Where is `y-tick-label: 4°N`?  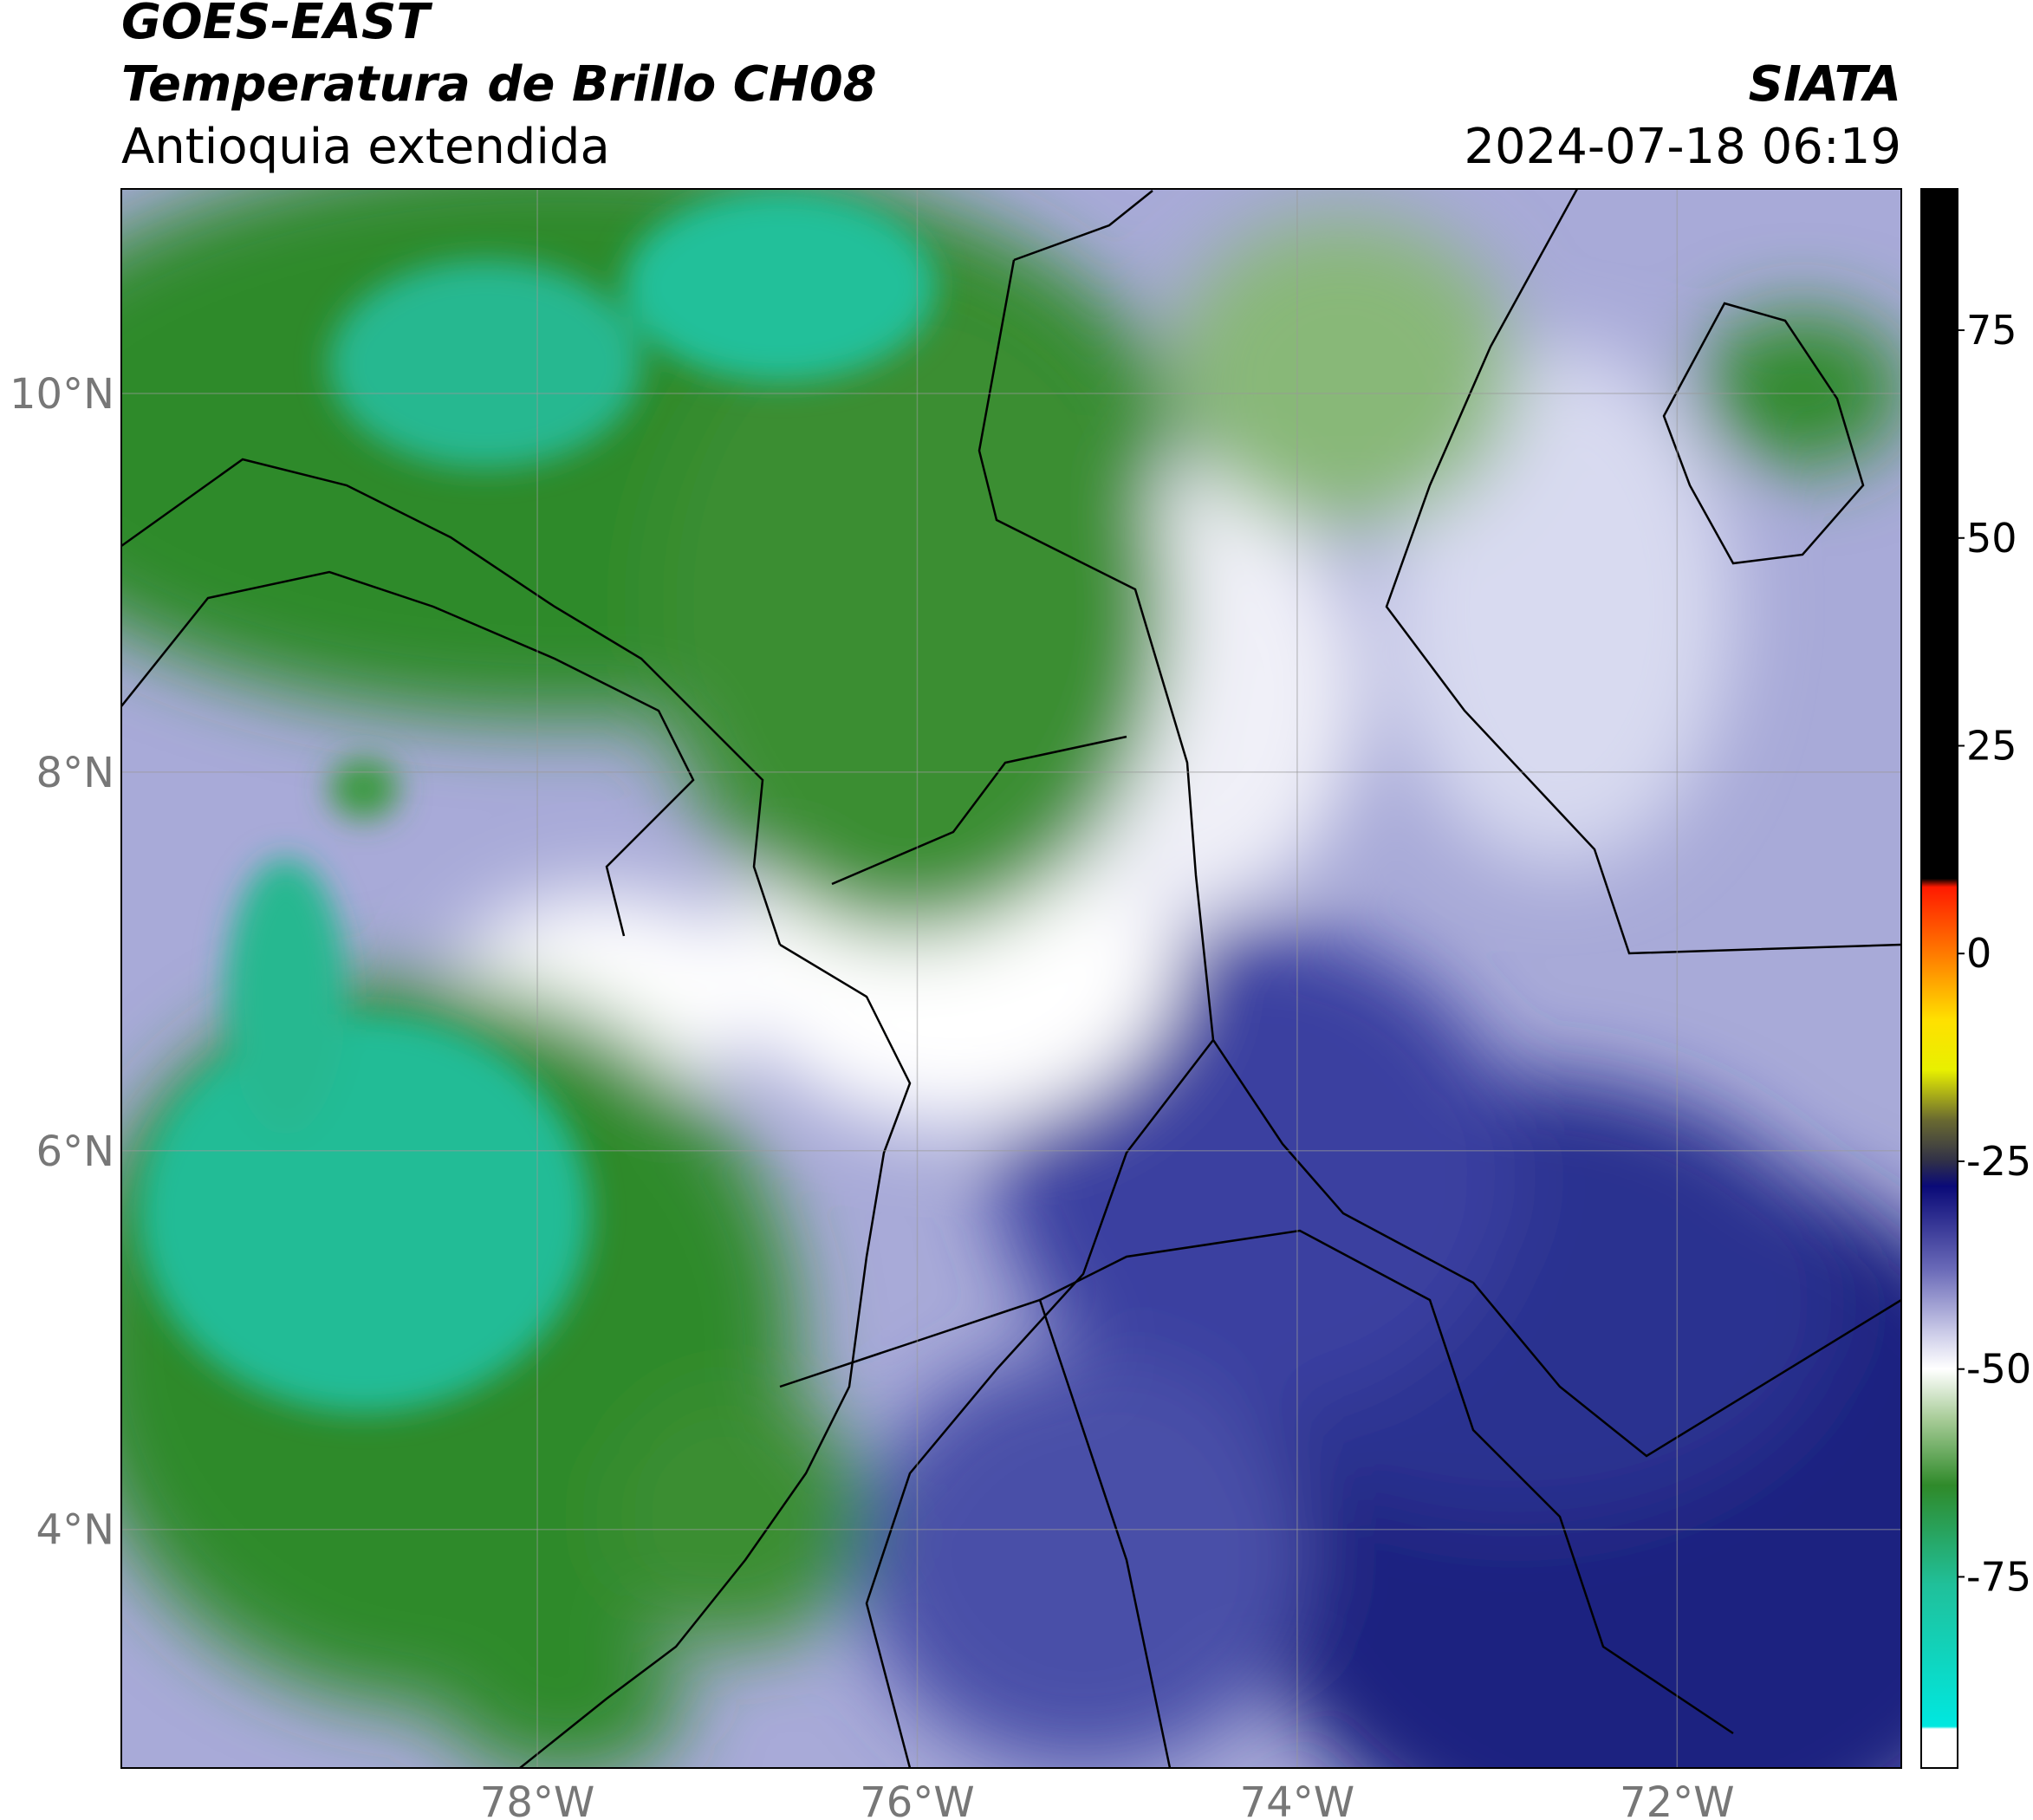 y-tick-label: 4°N is located at coordinates (75, 1530).